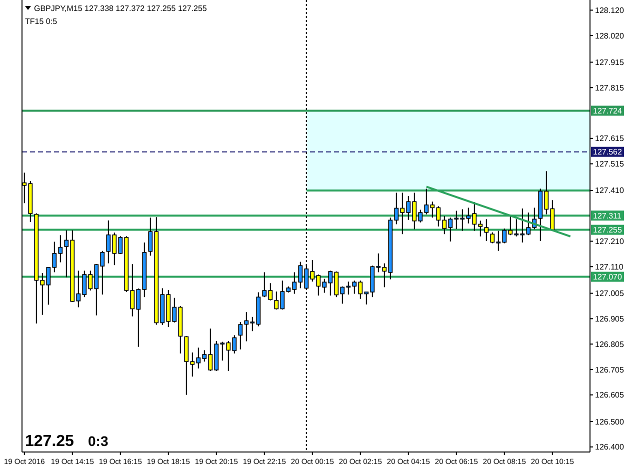  I want to click on candlestick, so click(486, 230).